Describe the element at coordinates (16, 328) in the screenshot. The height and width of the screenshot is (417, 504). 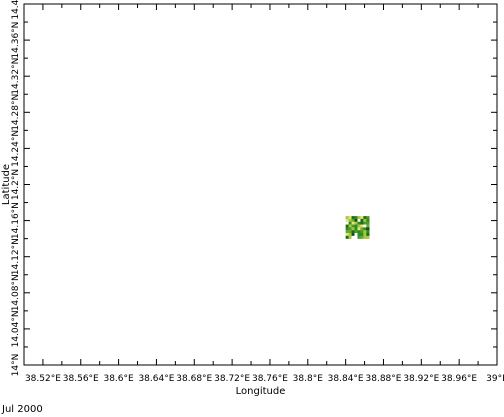
I see `y-tick-label: 14.04°N` at that location.